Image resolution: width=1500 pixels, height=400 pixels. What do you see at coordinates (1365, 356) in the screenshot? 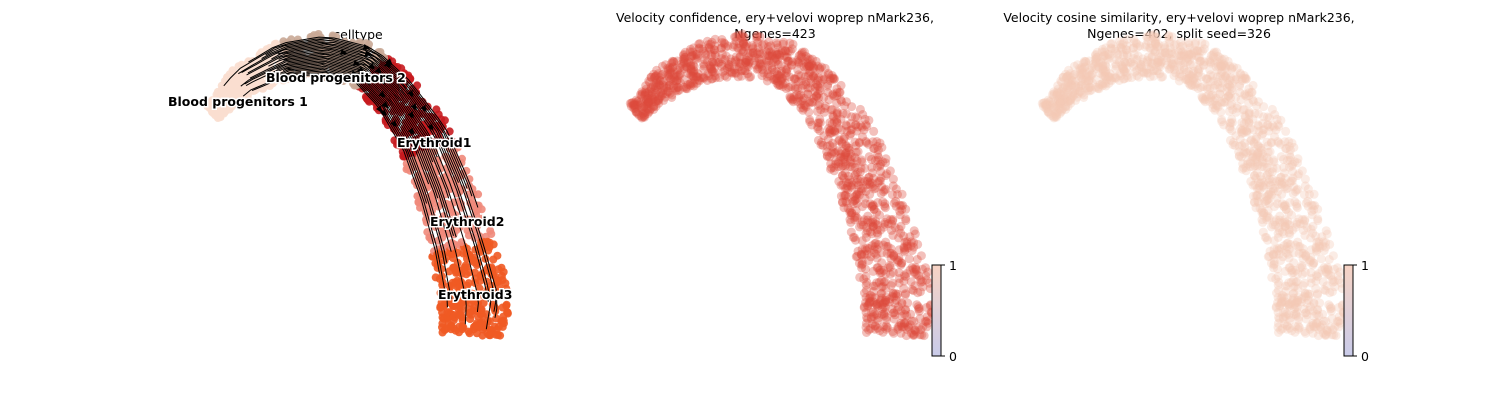
I see `colorbar-cosine-label-min: 0` at bounding box center [1365, 356].